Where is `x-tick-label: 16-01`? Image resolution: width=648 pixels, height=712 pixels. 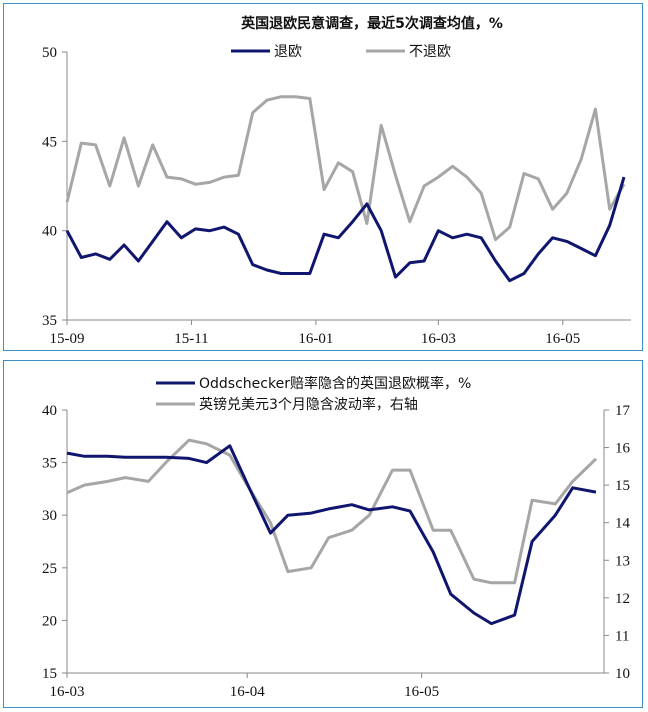
x-tick-label: 16-01 is located at coordinates (315, 339).